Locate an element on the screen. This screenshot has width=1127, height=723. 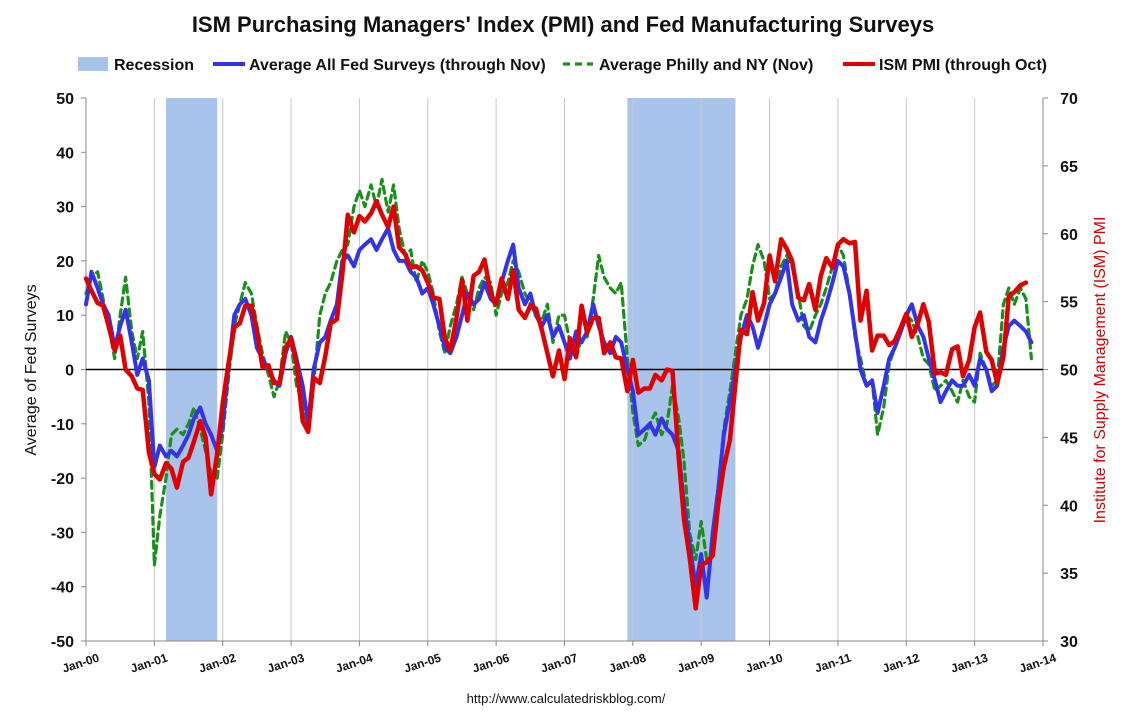
y-tick-label: -50 is located at coordinates (62, 642).